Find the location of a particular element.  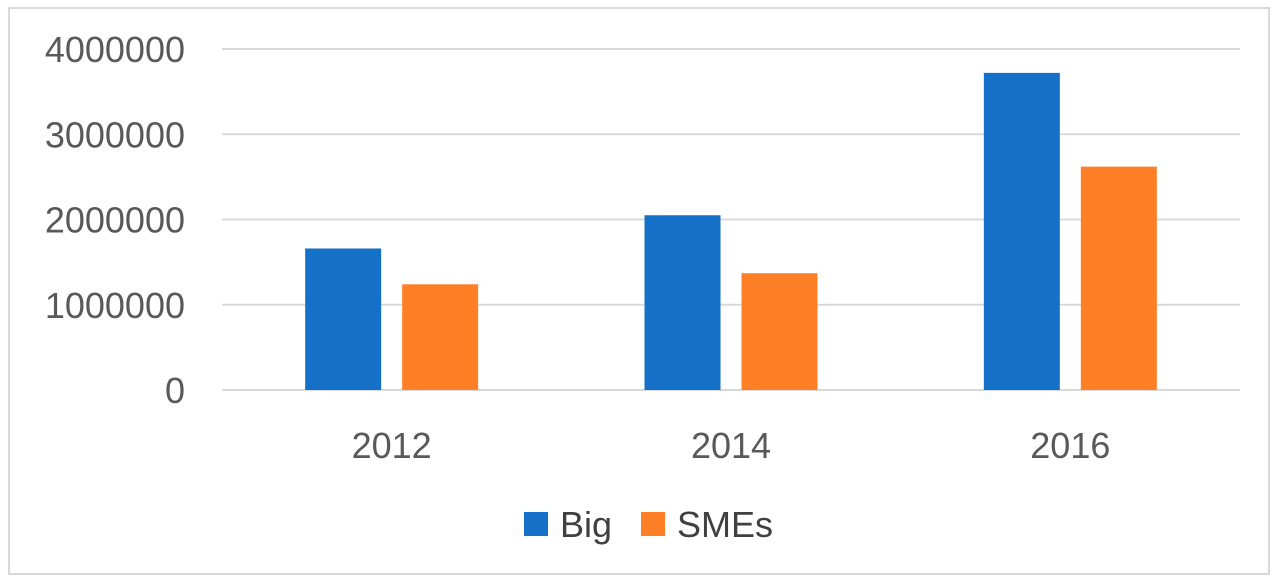

bar-big-2016 is located at coordinates (1021, 231).